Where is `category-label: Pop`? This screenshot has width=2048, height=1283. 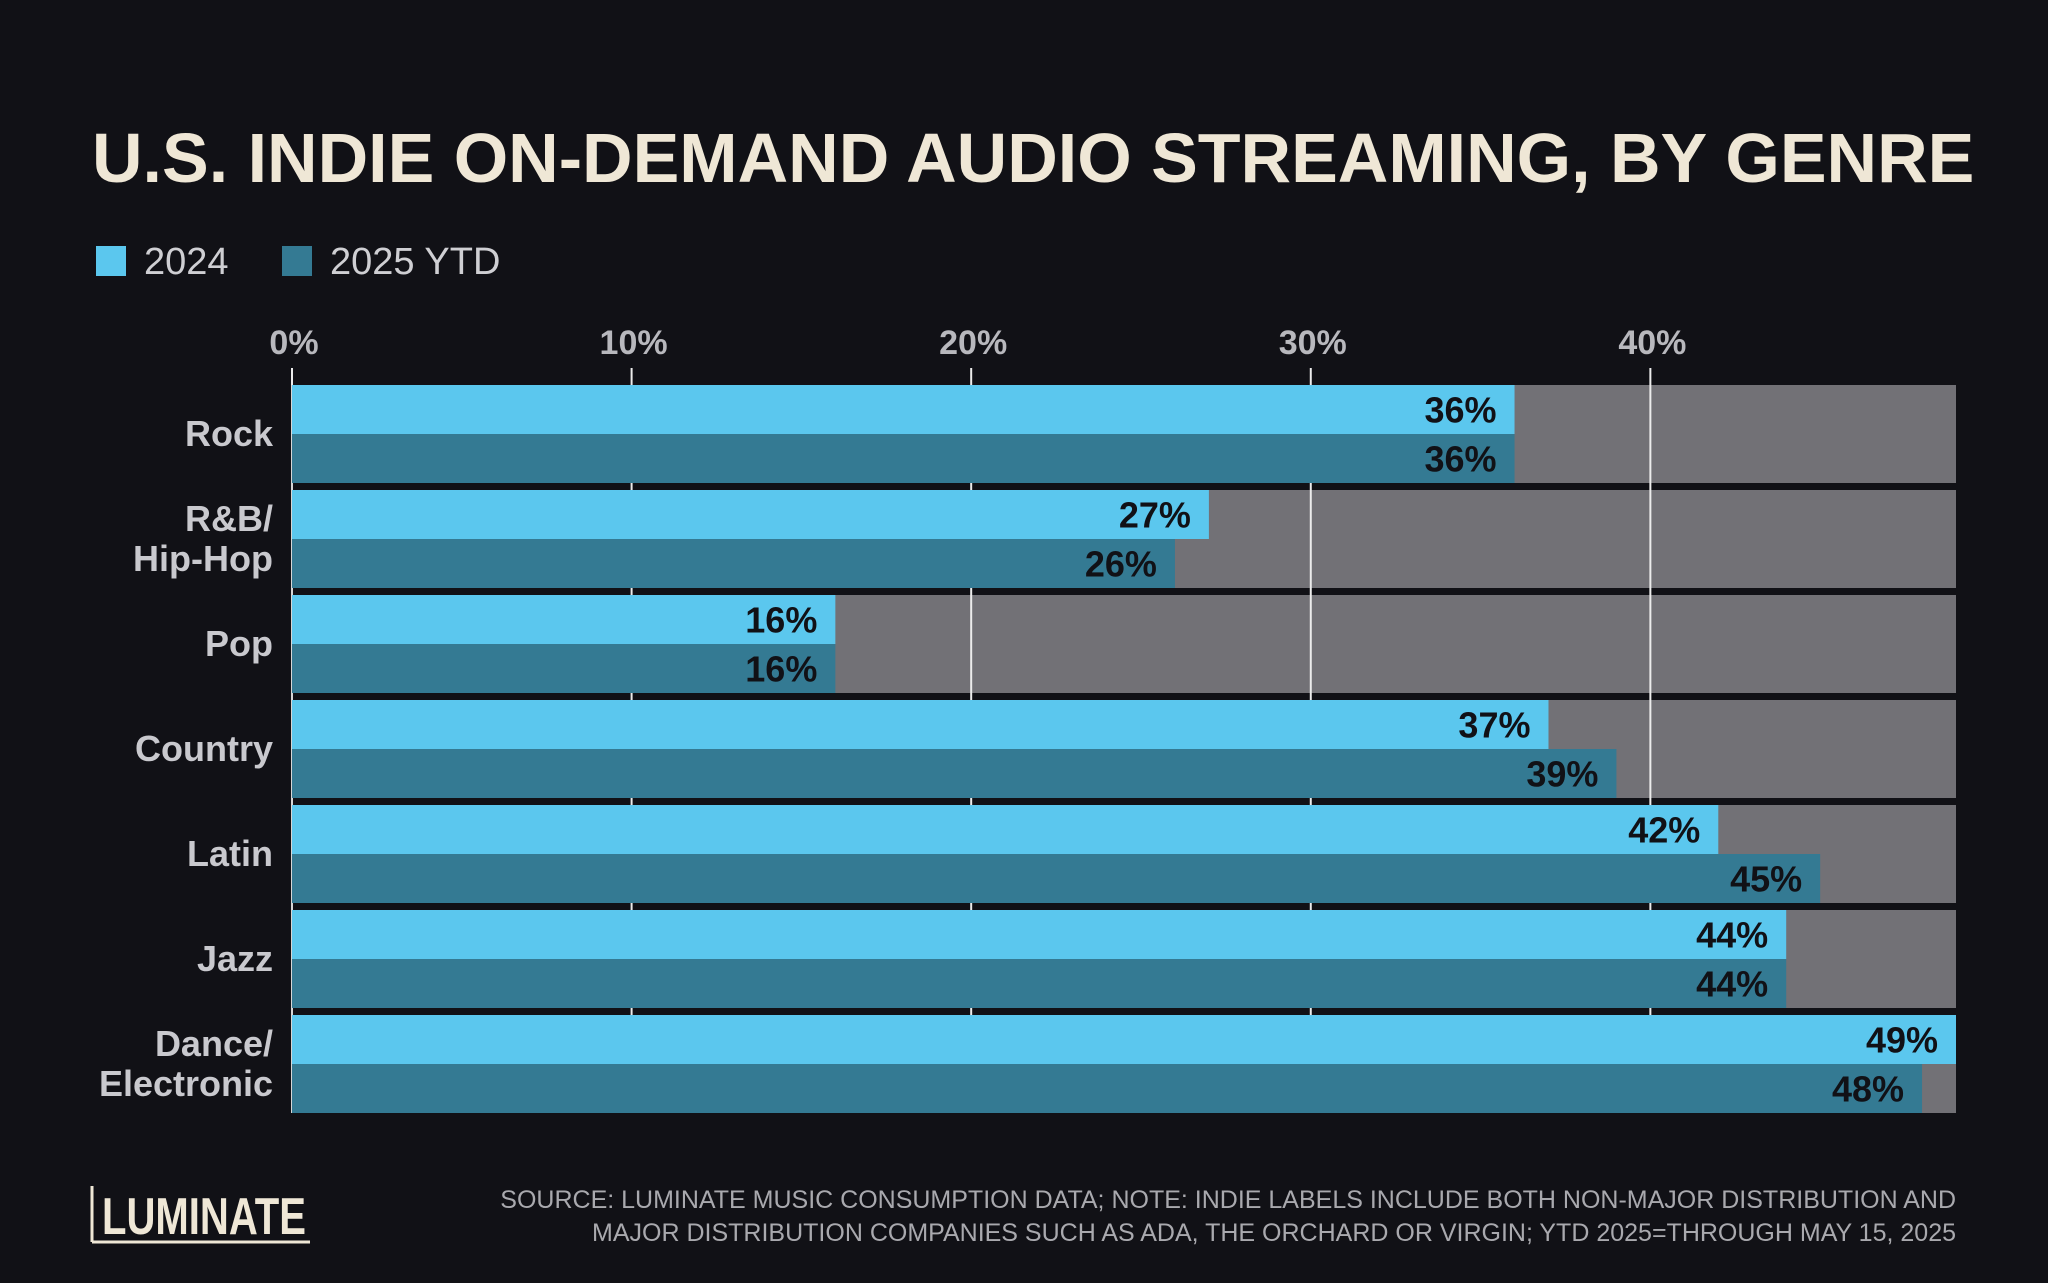 category-label: Pop is located at coordinates (239, 643).